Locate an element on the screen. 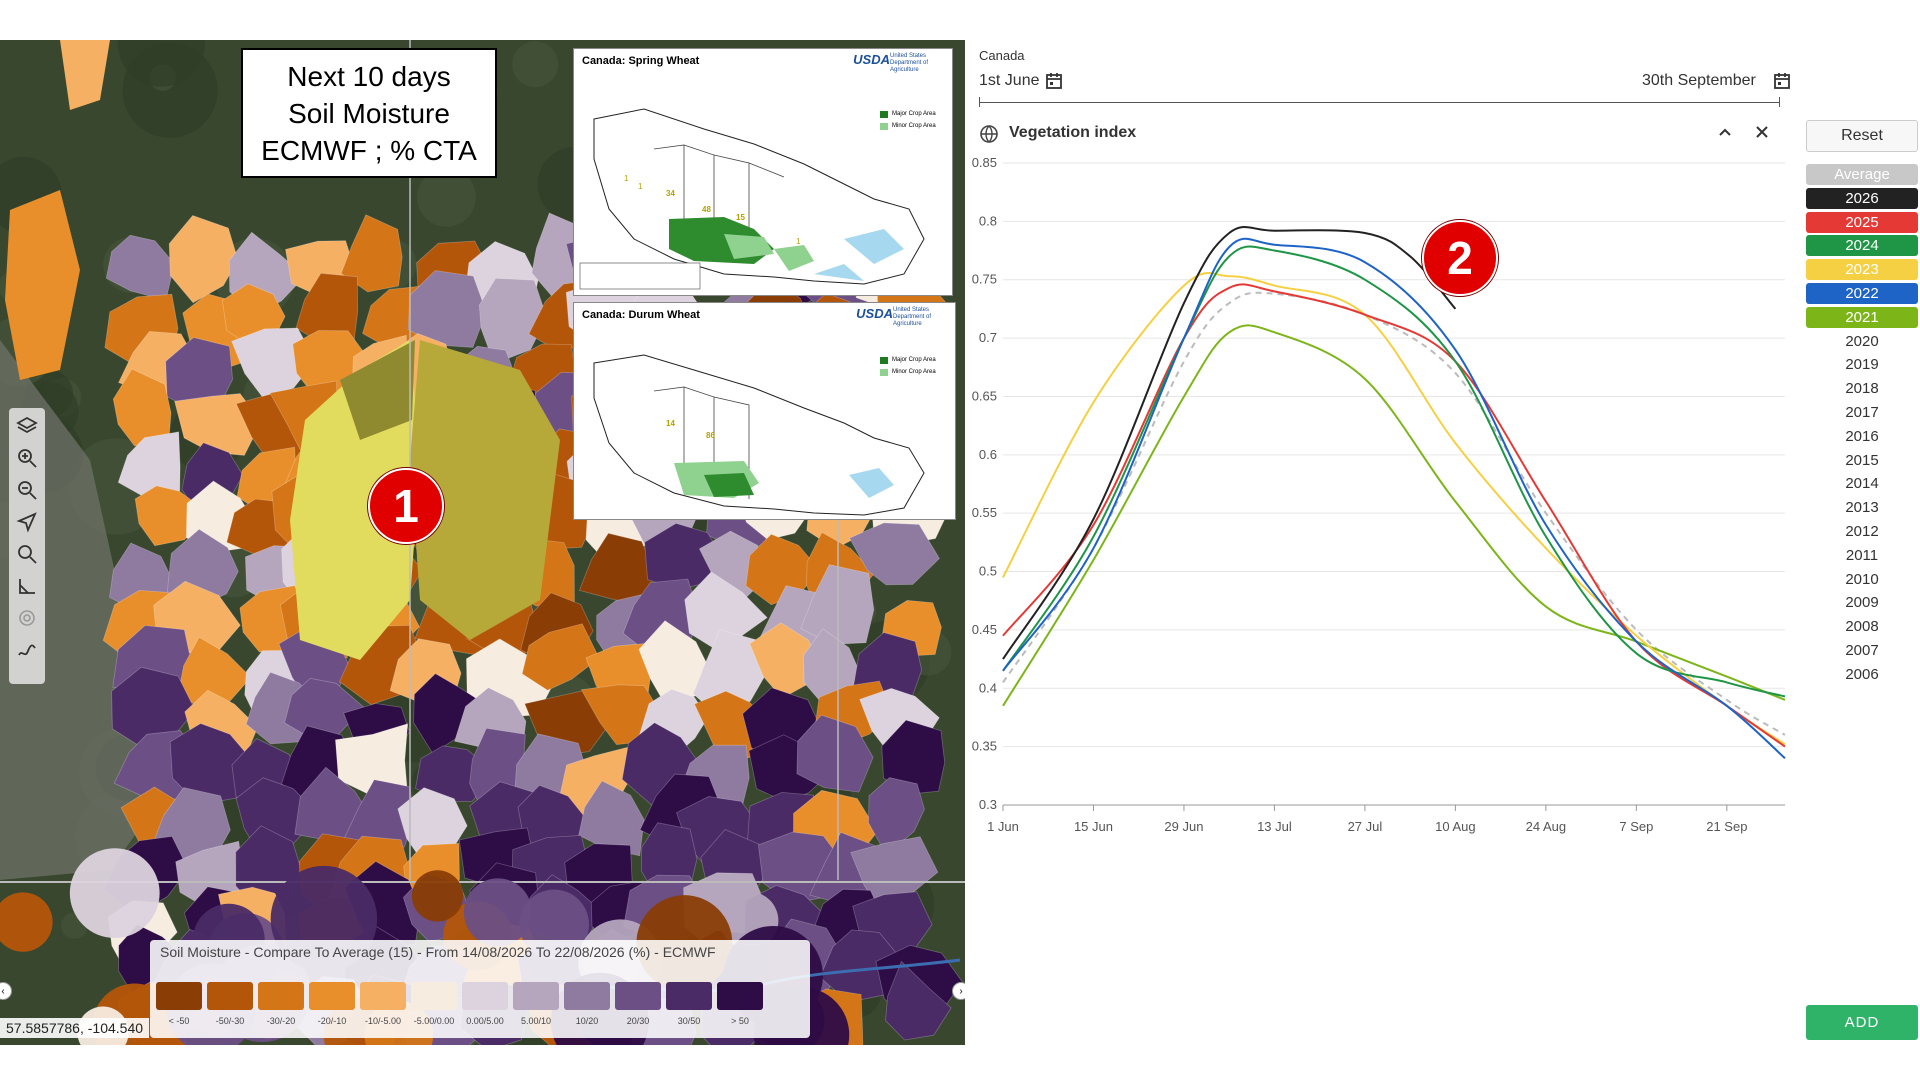  x-tick-label: 15 Jun is located at coordinates (1093, 826).